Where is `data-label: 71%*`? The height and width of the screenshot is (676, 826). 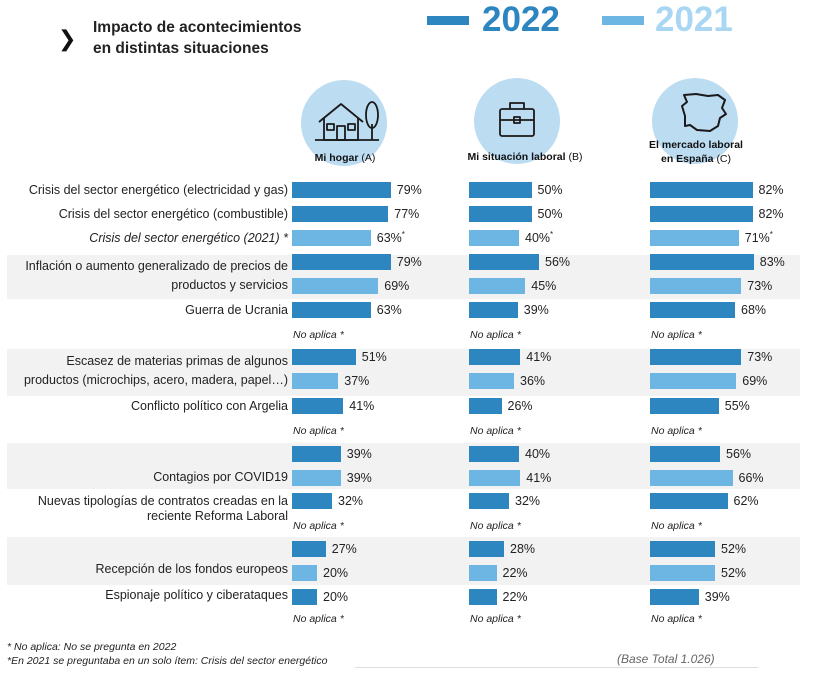
data-label: 71%* is located at coordinates (758, 237).